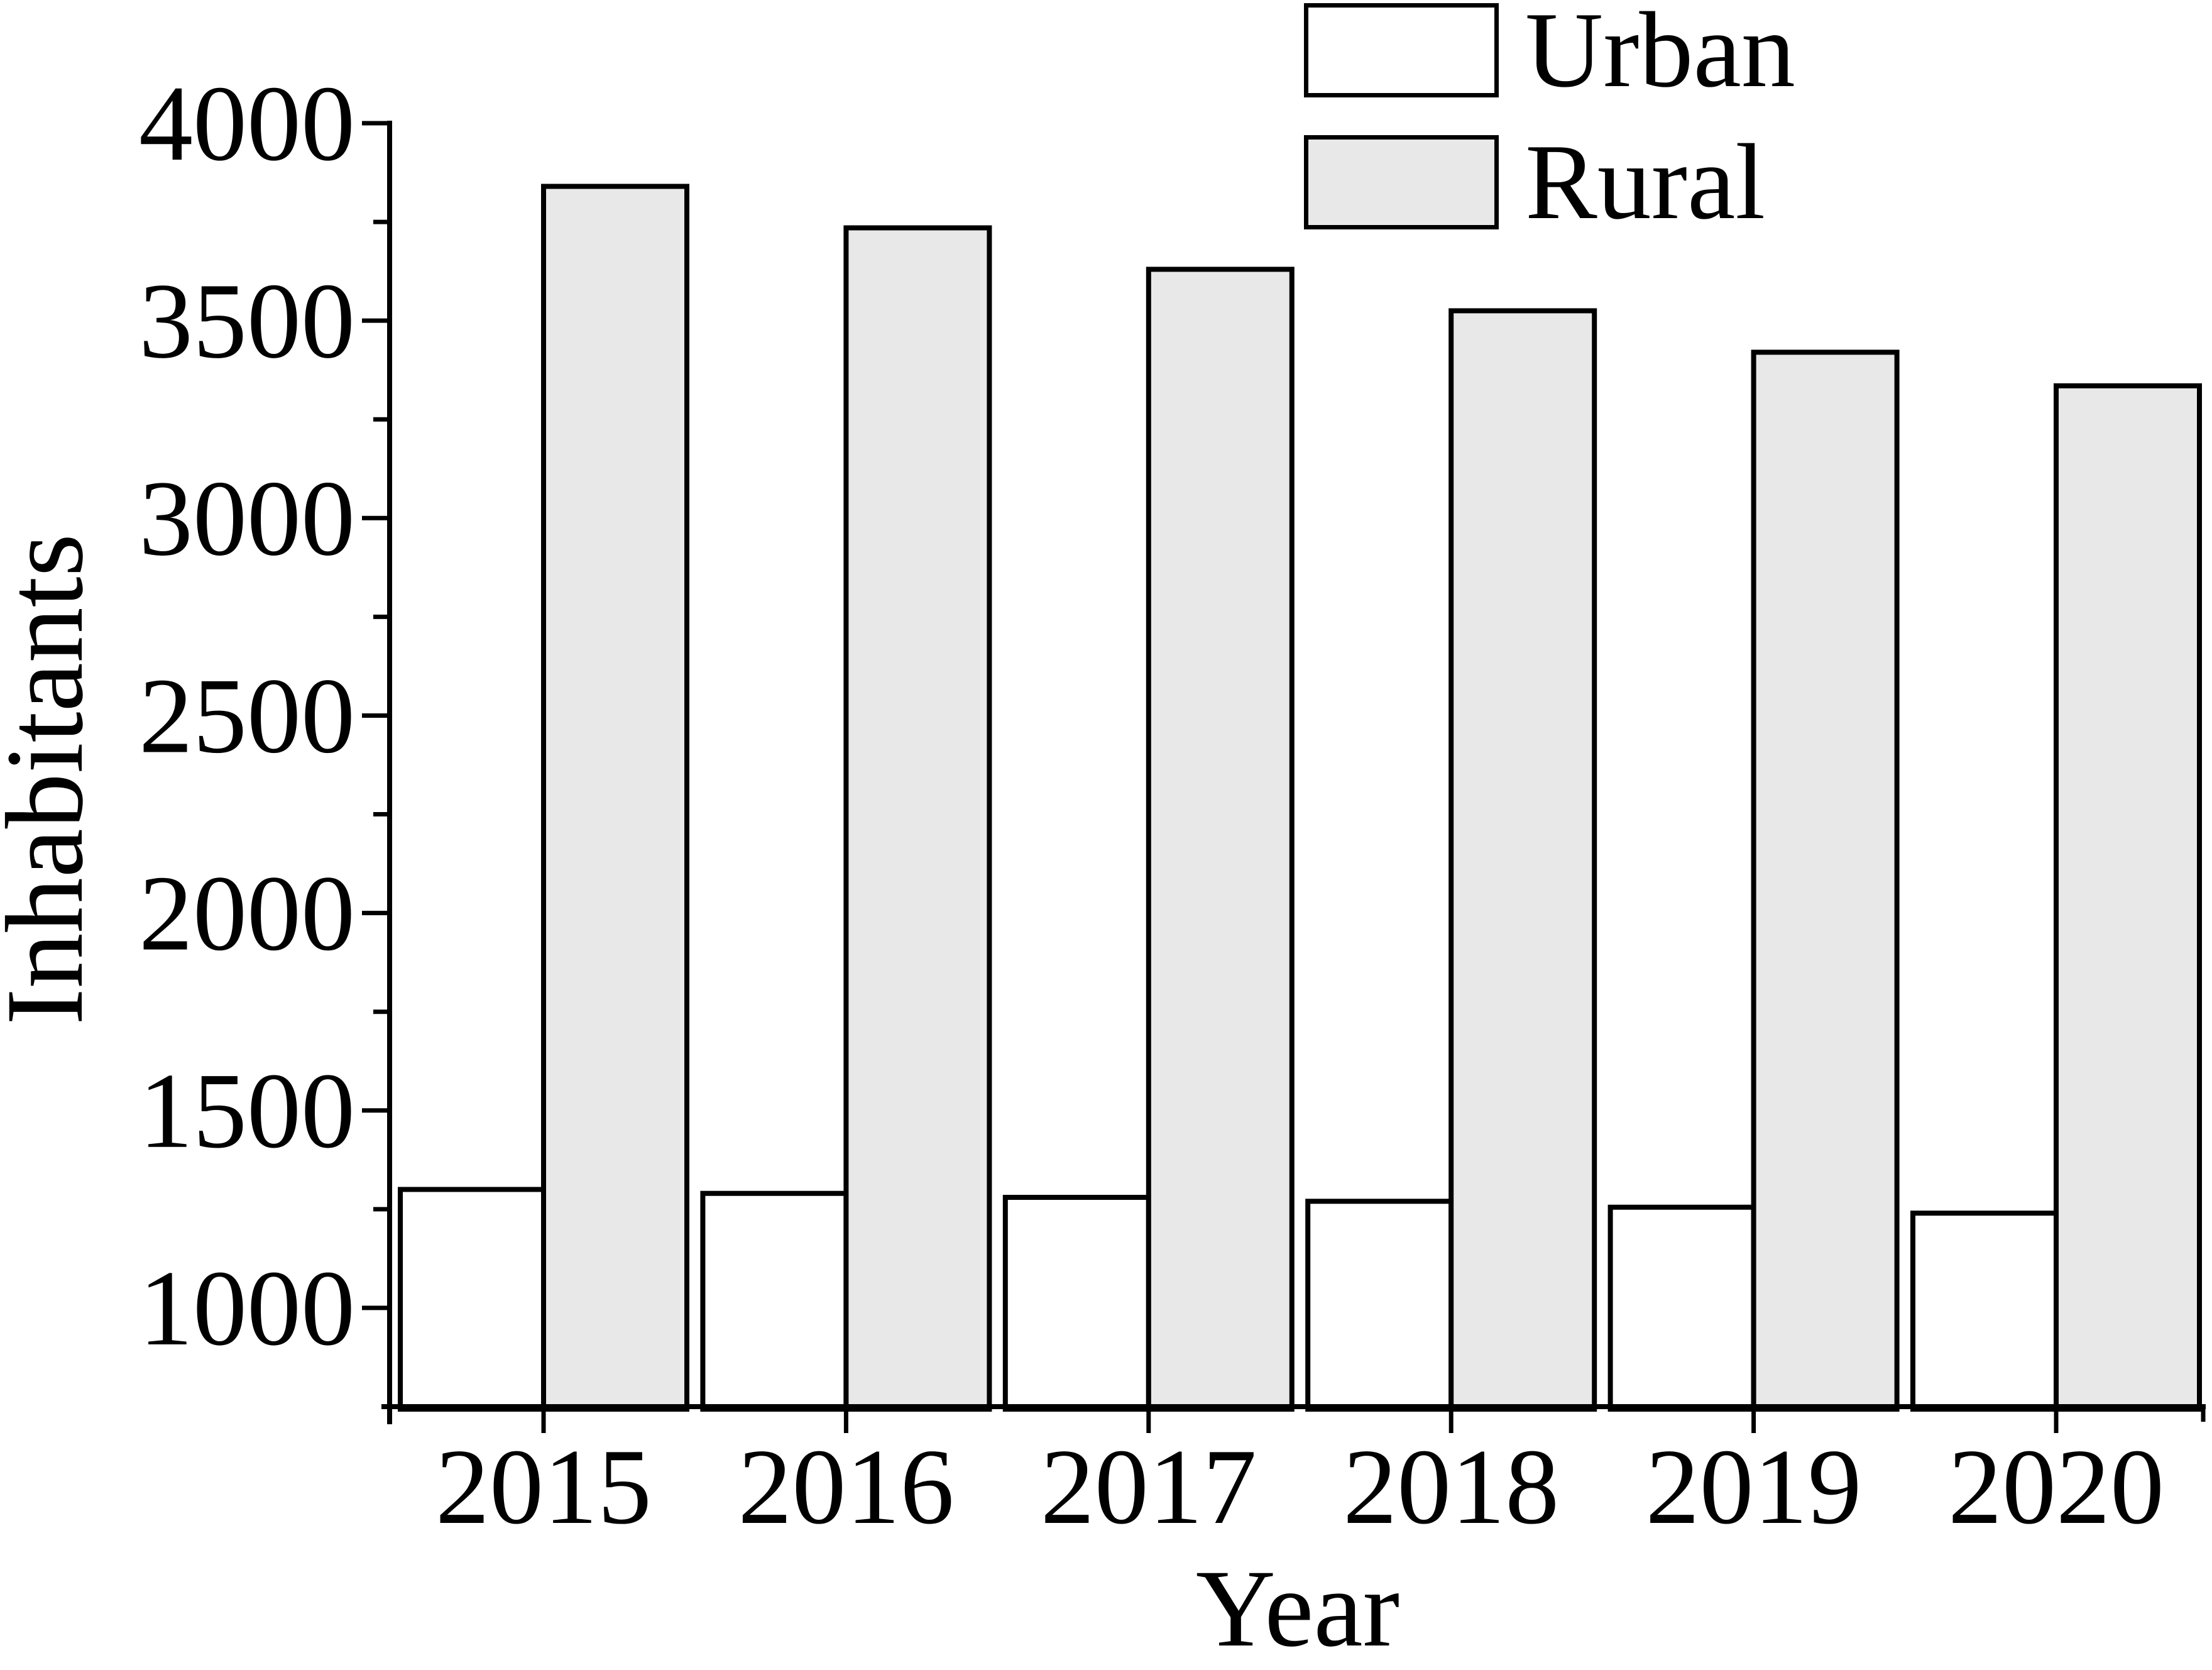  What do you see at coordinates (1825, 880) in the screenshot?
I see `bar-rural-2019` at bounding box center [1825, 880].